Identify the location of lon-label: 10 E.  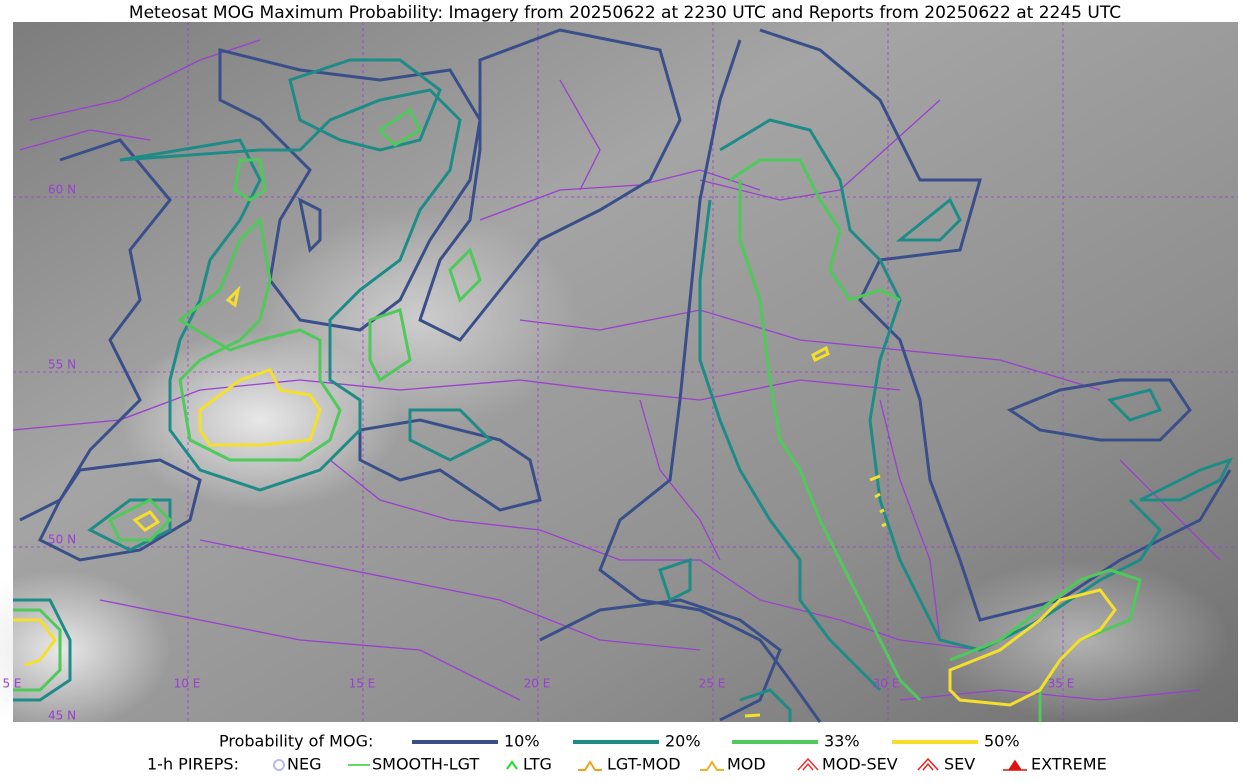
(187, 684).